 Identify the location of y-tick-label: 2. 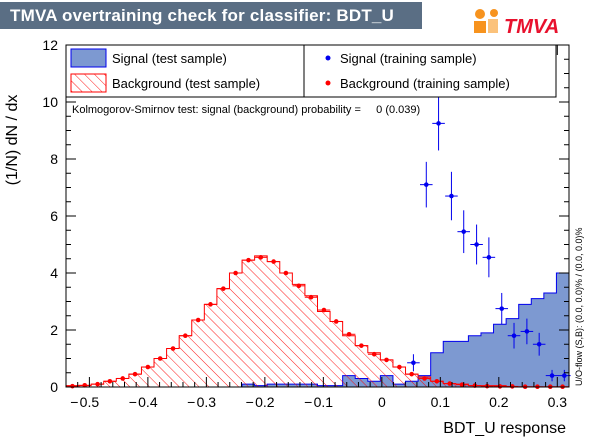
(54, 330).